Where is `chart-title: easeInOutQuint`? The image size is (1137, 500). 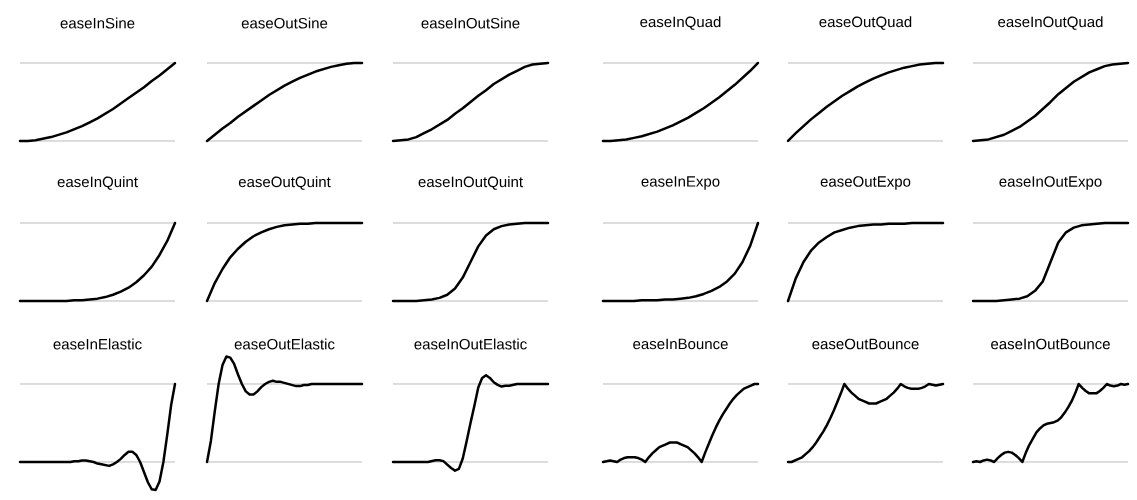 chart-title: easeInOutQuint is located at coordinates (470, 183).